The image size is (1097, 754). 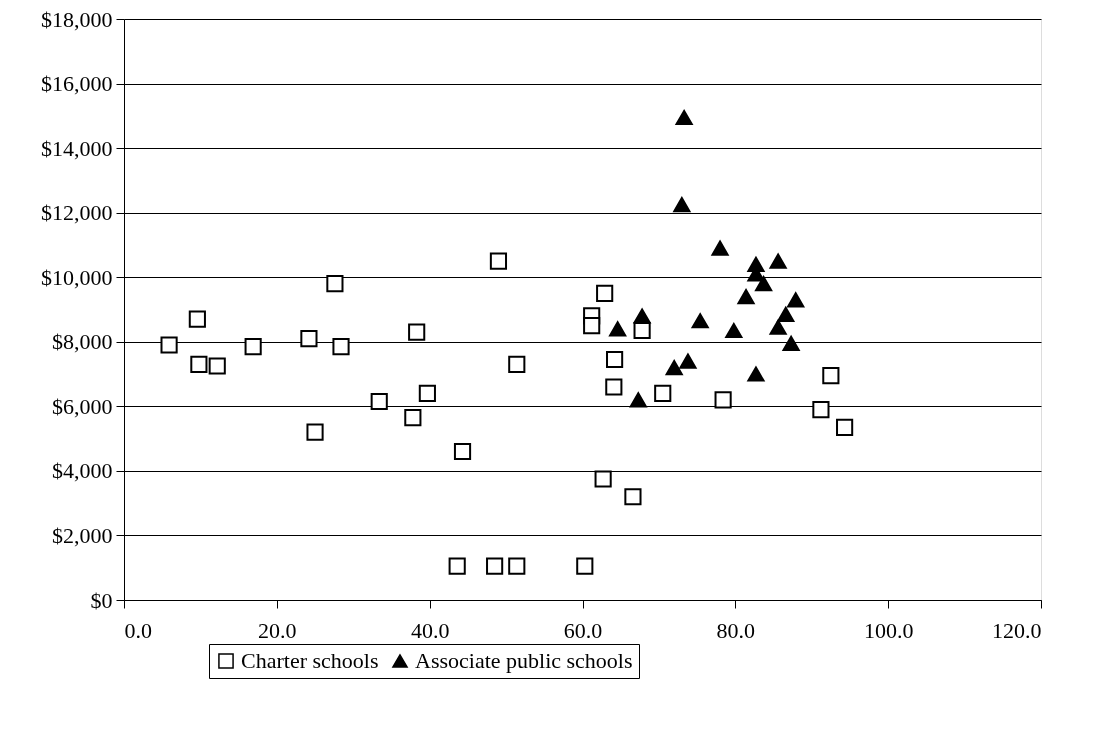 I want to click on y-tick-label: $10,000, so click(x=77, y=277).